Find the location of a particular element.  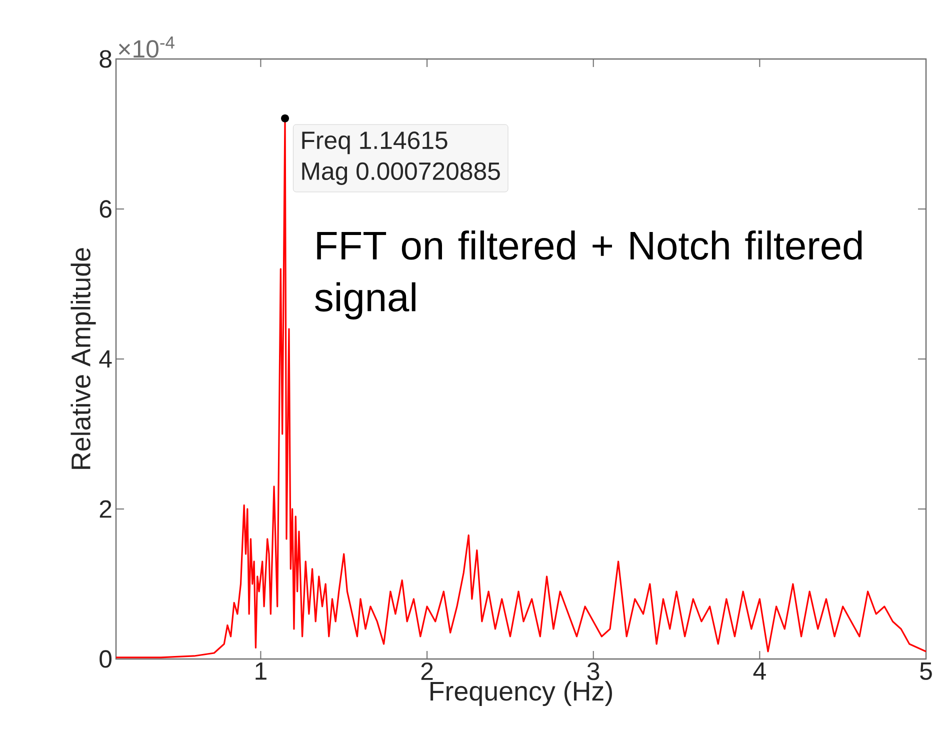

x-tick-label: 3 is located at coordinates (593, 671).